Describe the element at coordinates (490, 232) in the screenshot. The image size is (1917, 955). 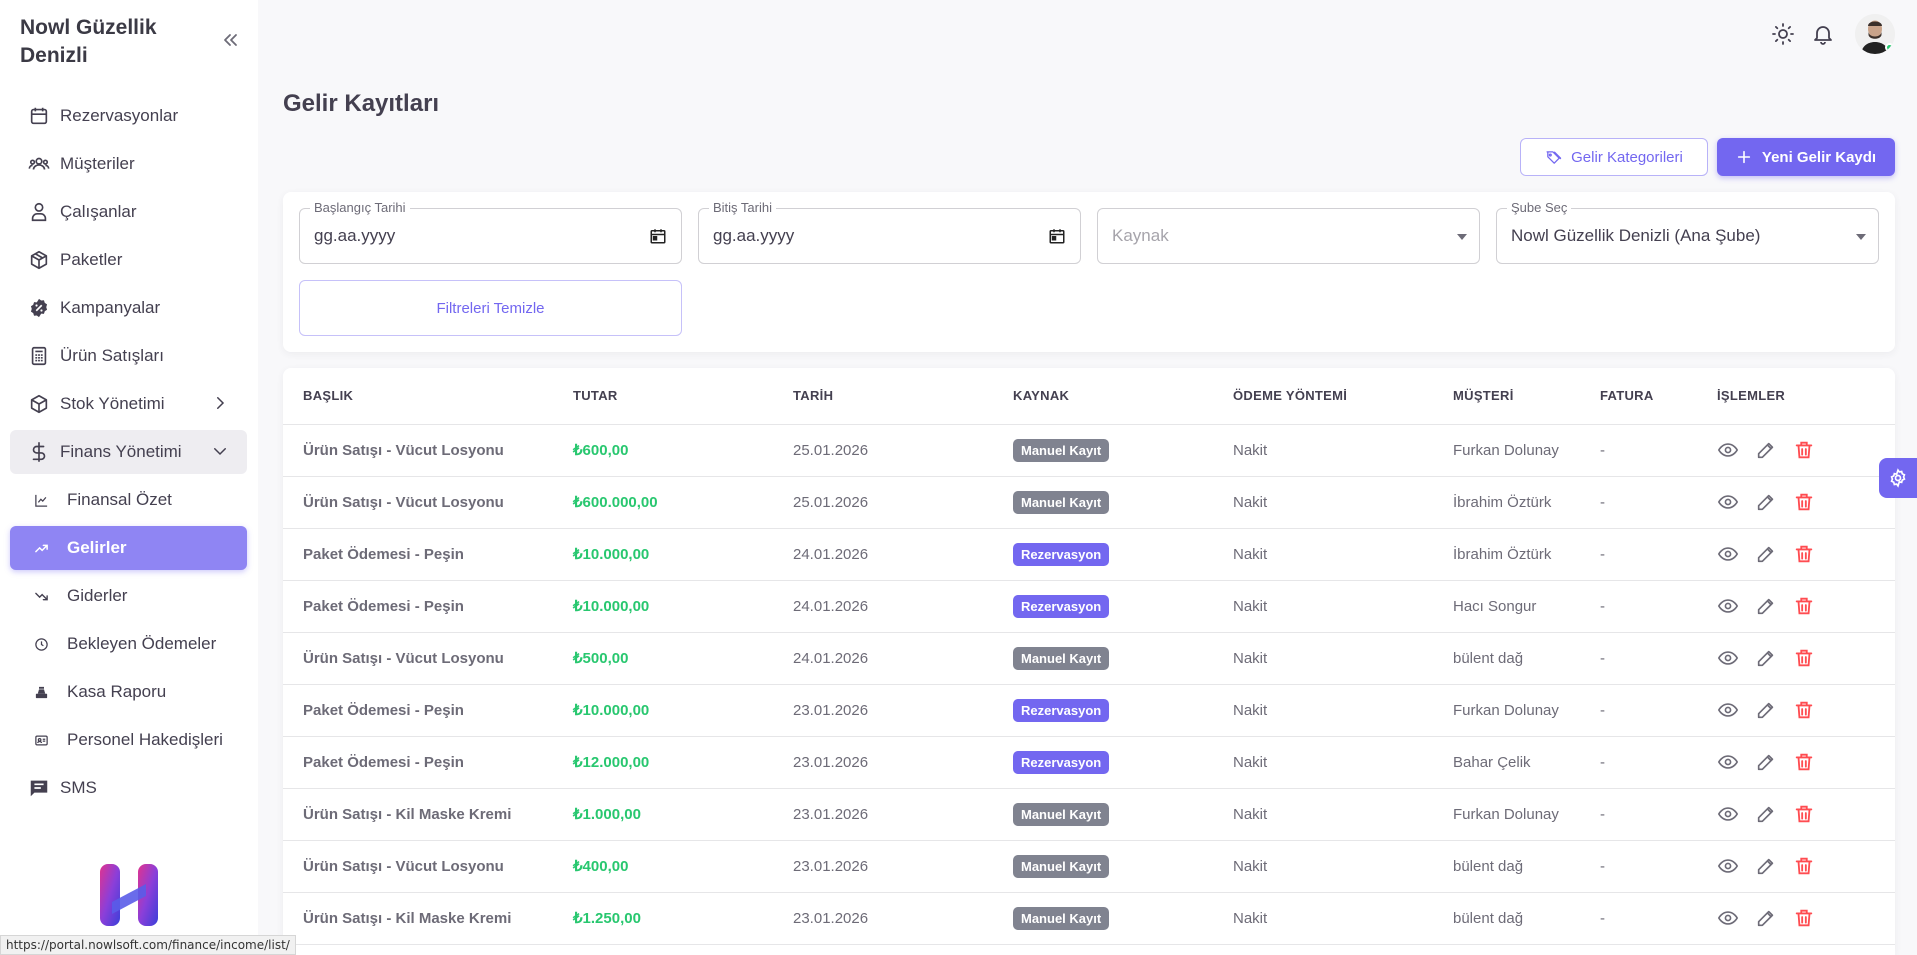
I see `start-date-field: Başlangıç Tarihi gg.aa.yyyy` at that location.